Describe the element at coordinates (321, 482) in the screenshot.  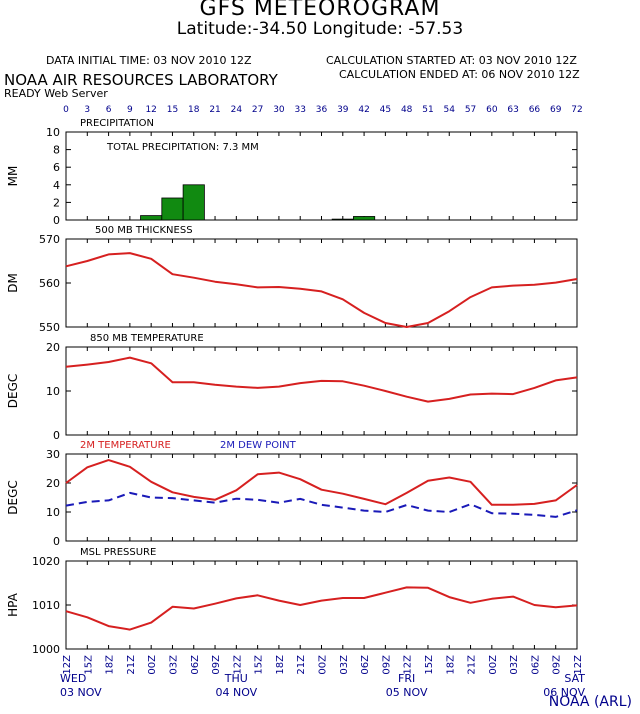
I see `series-line-t2m` at that location.